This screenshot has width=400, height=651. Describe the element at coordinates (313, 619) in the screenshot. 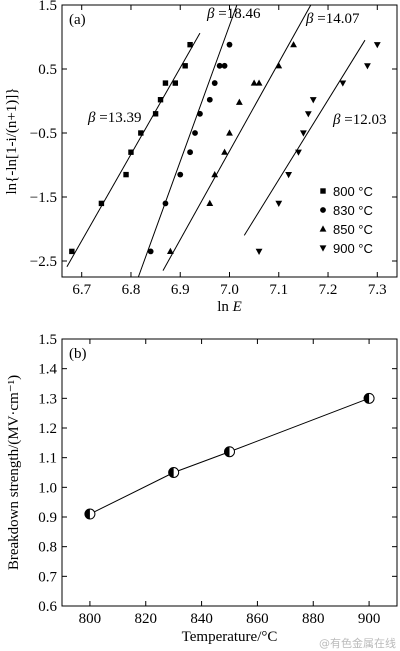

I see `x-tick-label-b-880: 880` at that location.